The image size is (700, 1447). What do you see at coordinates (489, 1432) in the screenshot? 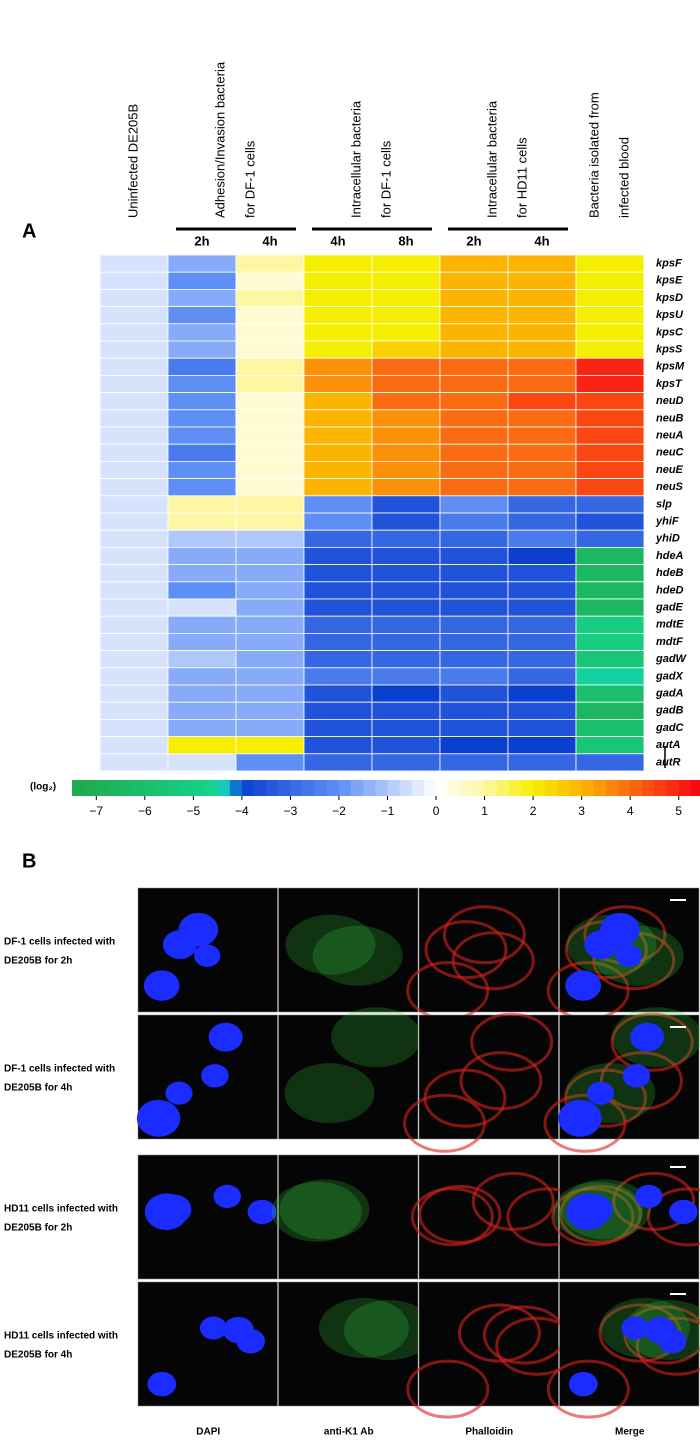
I see `column-label: Phalloidin` at bounding box center [489, 1432].